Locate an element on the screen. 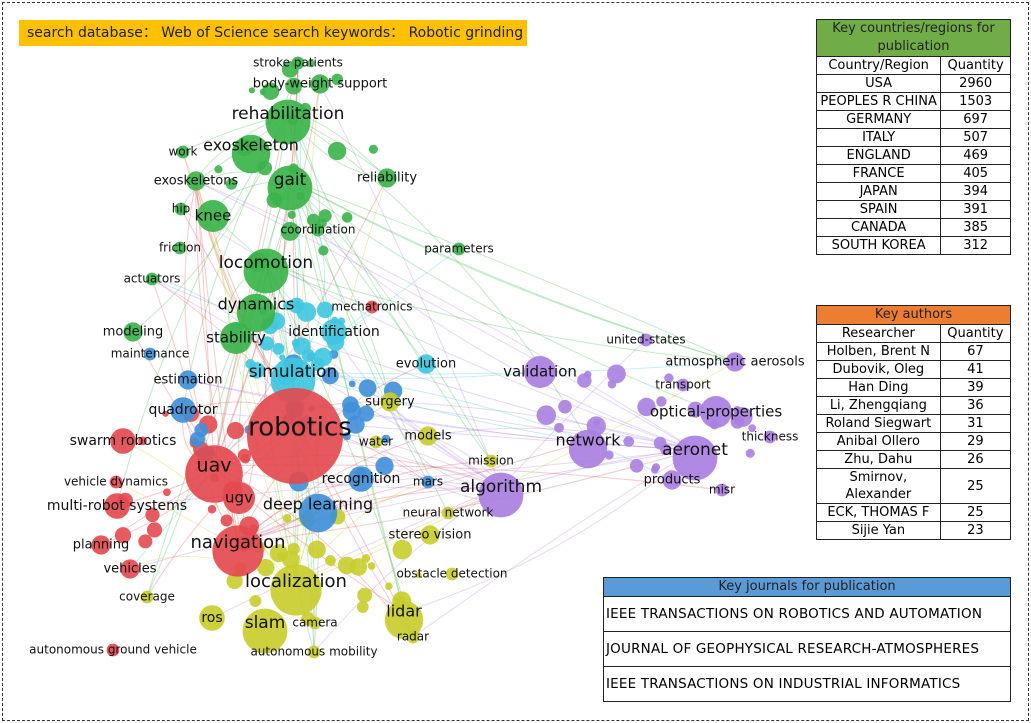  table-row: ITALY 507 is located at coordinates (913, 137).